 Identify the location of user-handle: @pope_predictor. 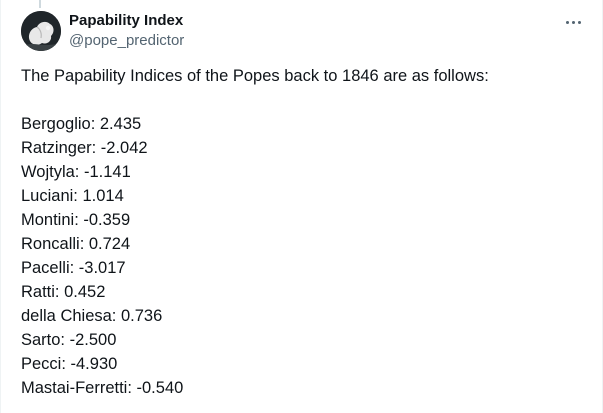
(127, 40).